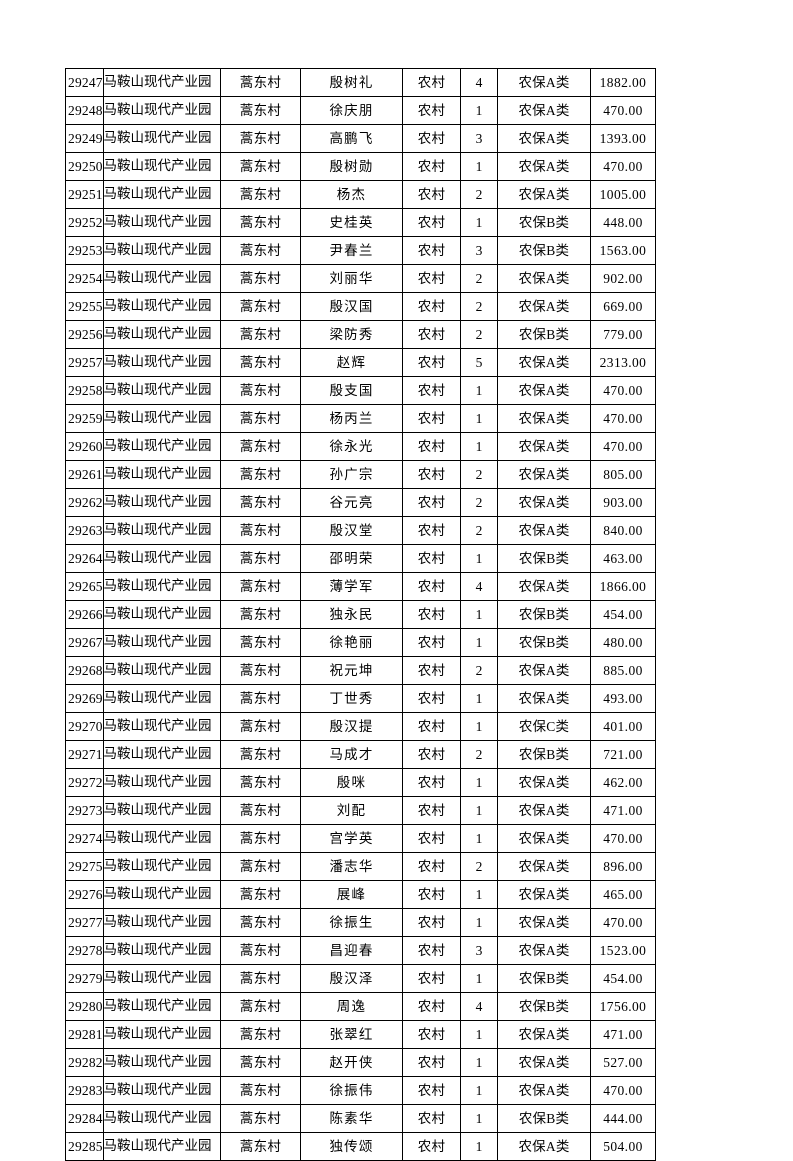  I want to click on table-row: 29257州马鞍山现代产业园蒿东村赵辉农村5农保A类2313.00, so click(360, 362).